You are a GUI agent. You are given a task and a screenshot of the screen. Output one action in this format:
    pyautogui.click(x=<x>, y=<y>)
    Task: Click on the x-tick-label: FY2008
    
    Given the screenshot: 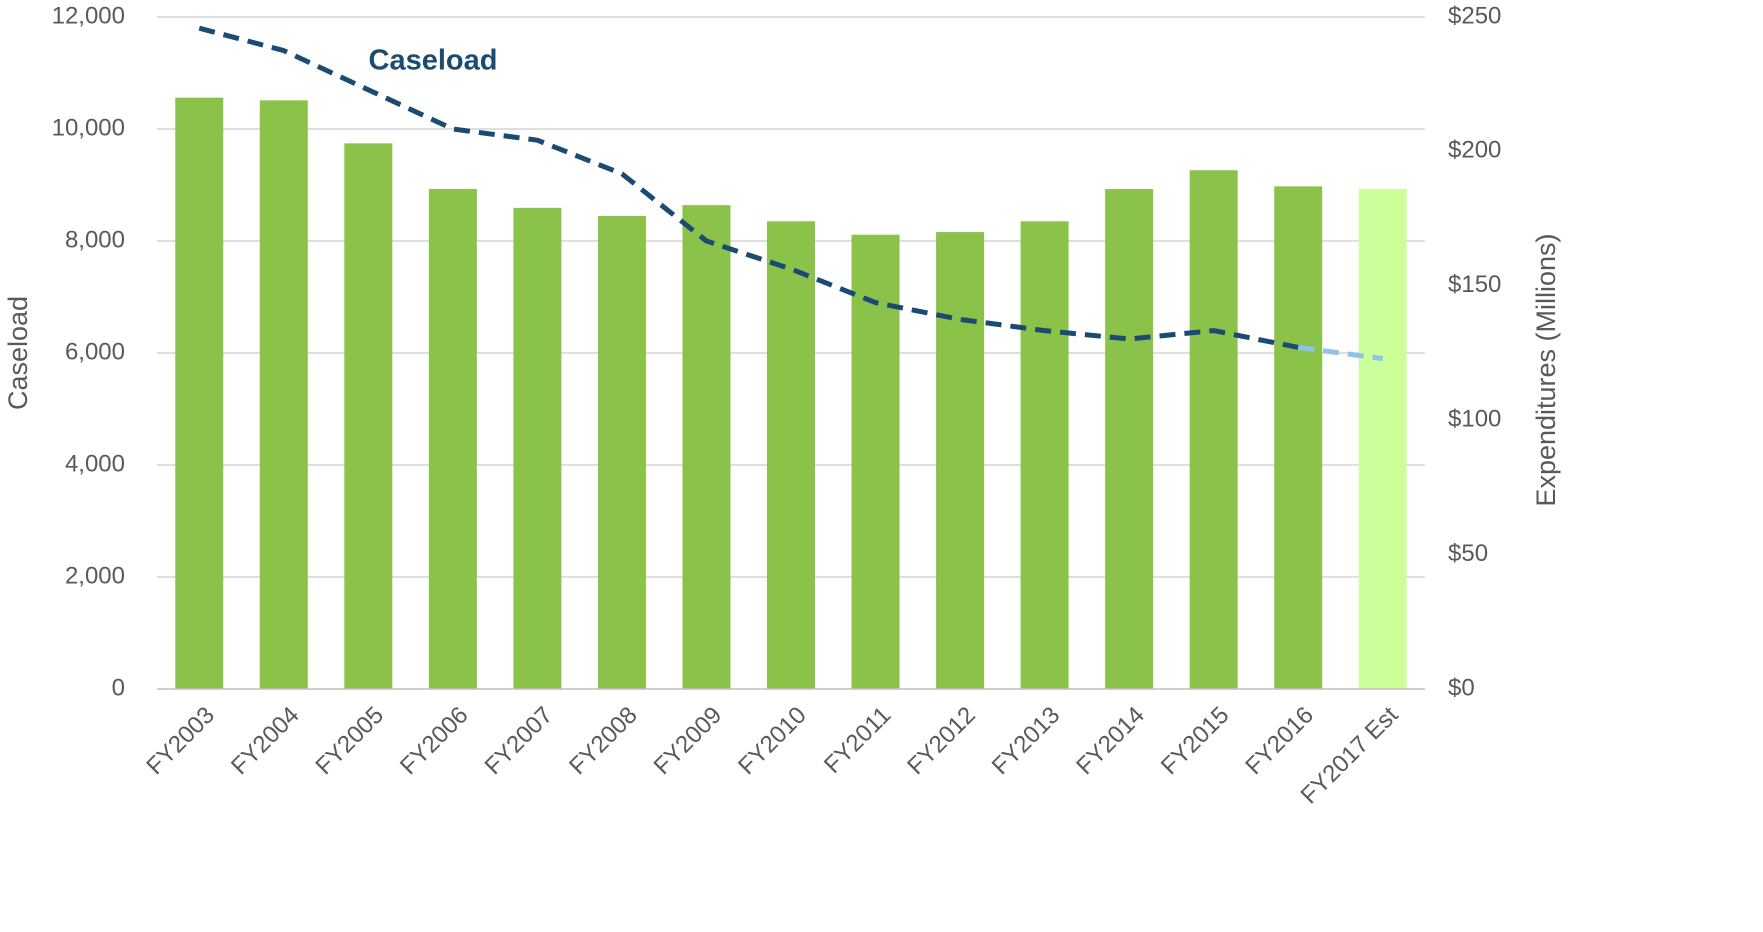 What is the action you would take?
    pyautogui.click(x=603, y=741)
    